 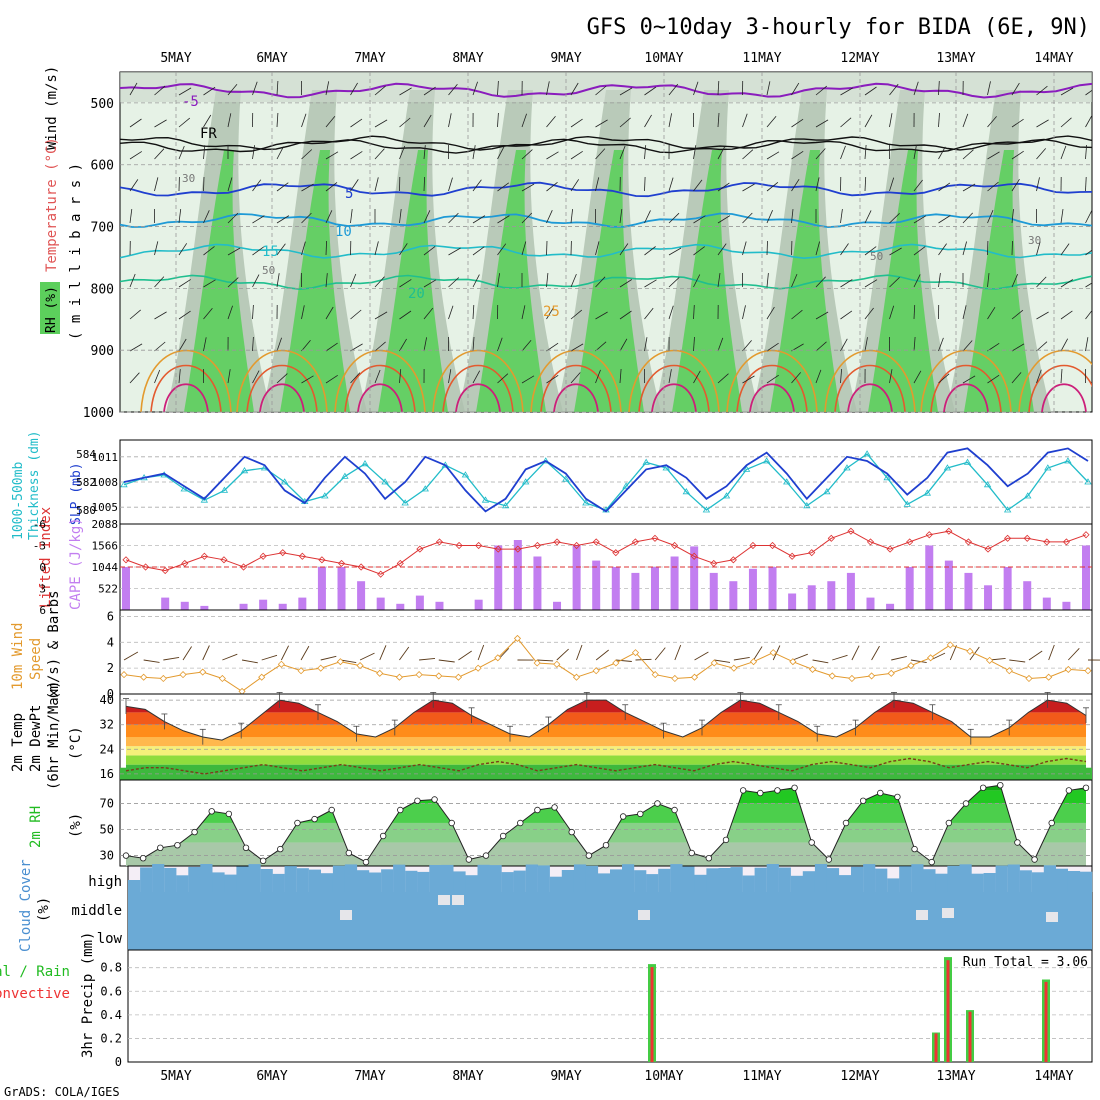 I want to click on chart-title: GFS 0~10day 3-hourly for BIDA (6E, 9N), so click(x=838, y=27).